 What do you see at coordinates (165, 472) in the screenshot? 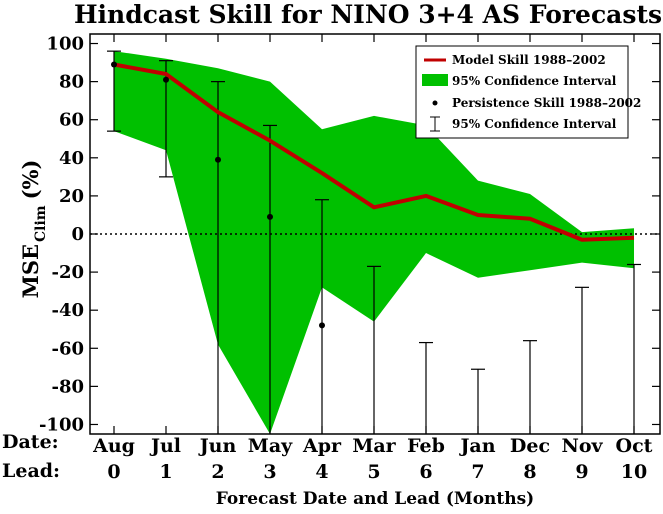
I see `x-lead-label: 1` at bounding box center [165, 472].